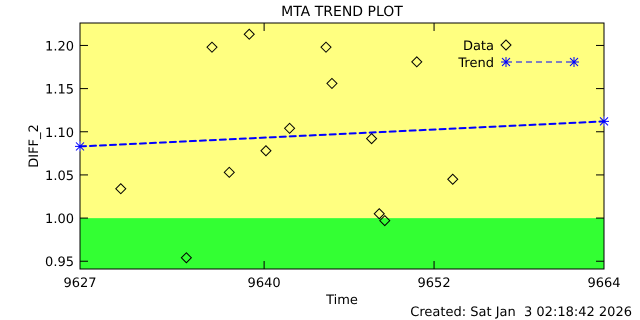 Image resolution: width=640 pixels, height=320 pixels. What do you see at coordinates (34, 146) in the screenshot?
I see `y-axis-title: DIFF_2` at bounding box center [34, 146].